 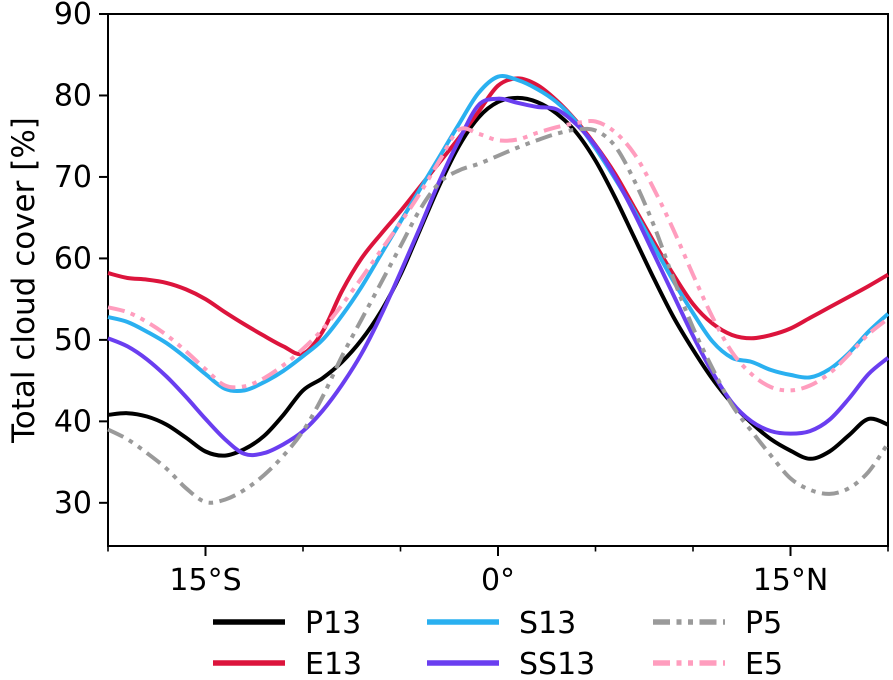 What do you see at coordinates (791, 580) in the screenshot?
I see `x-tick-label: 15°N` at bounding box center [791, 580].